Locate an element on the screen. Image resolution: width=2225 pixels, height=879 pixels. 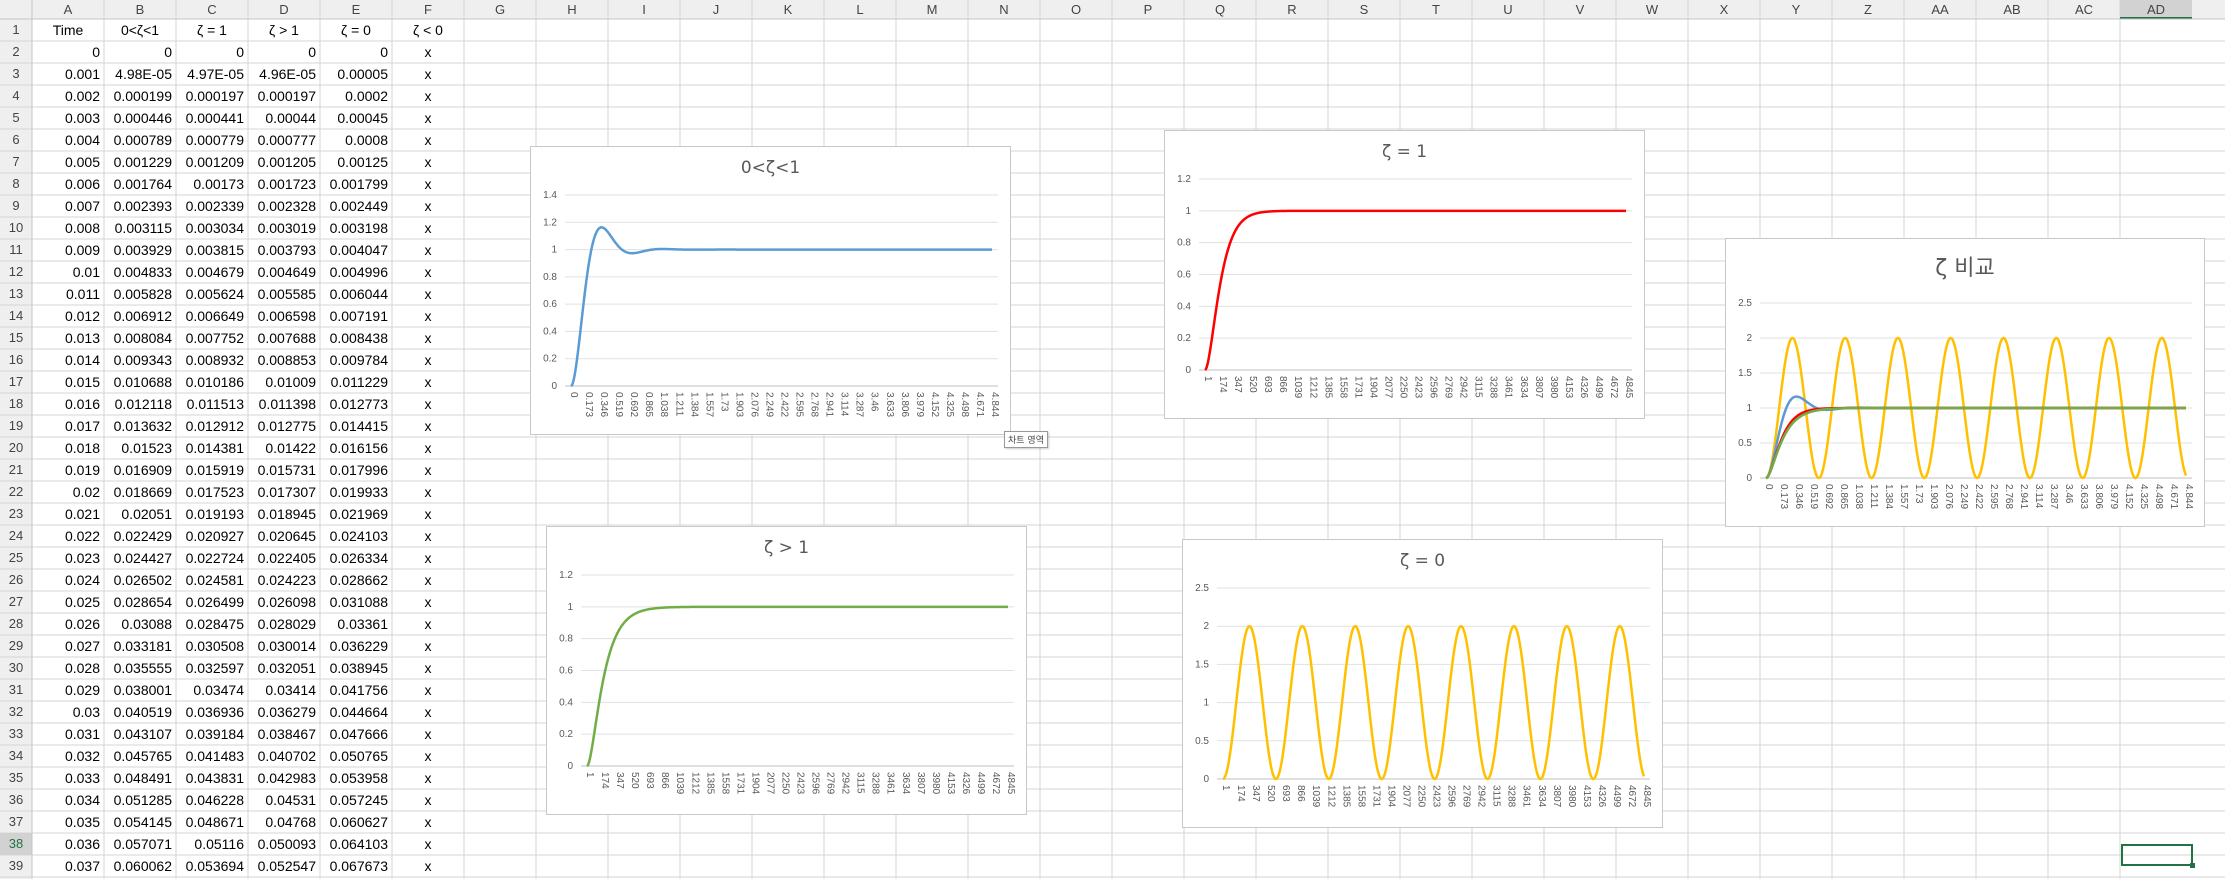
cell-a30: 0.028 is located at coordinates (82, 668).